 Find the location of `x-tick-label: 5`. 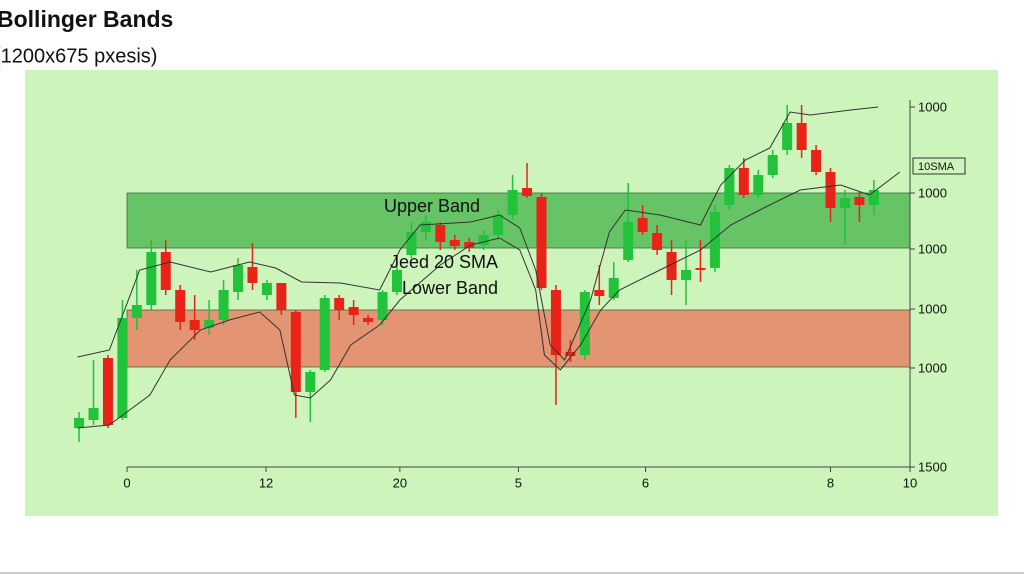

x-tick-label: 5 is located at coordinates (518, 482).